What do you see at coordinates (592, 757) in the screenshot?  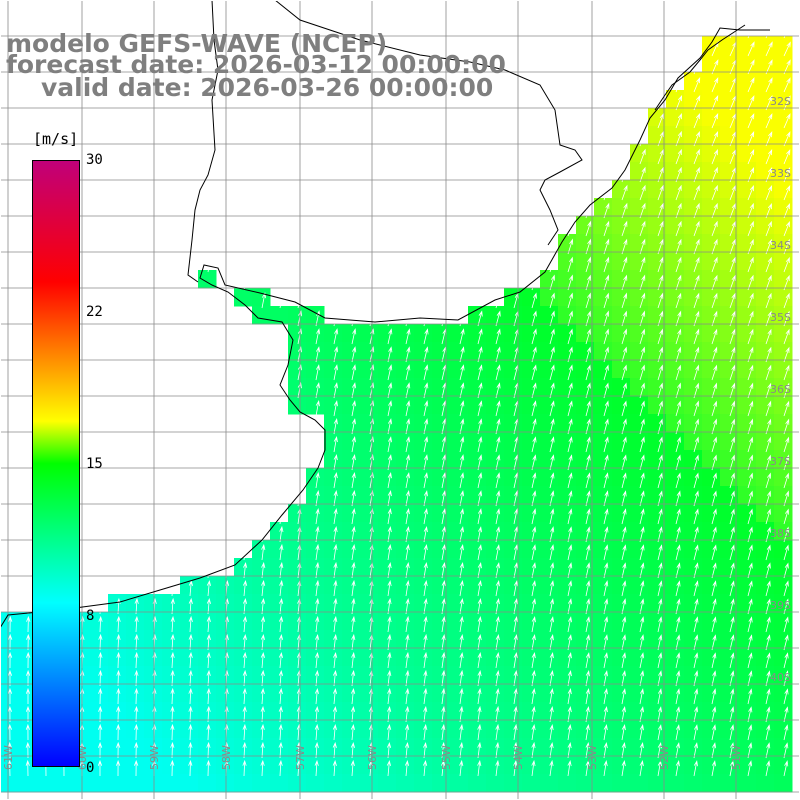 I see `lon-label: 53W` at bounding box center [592, 757].